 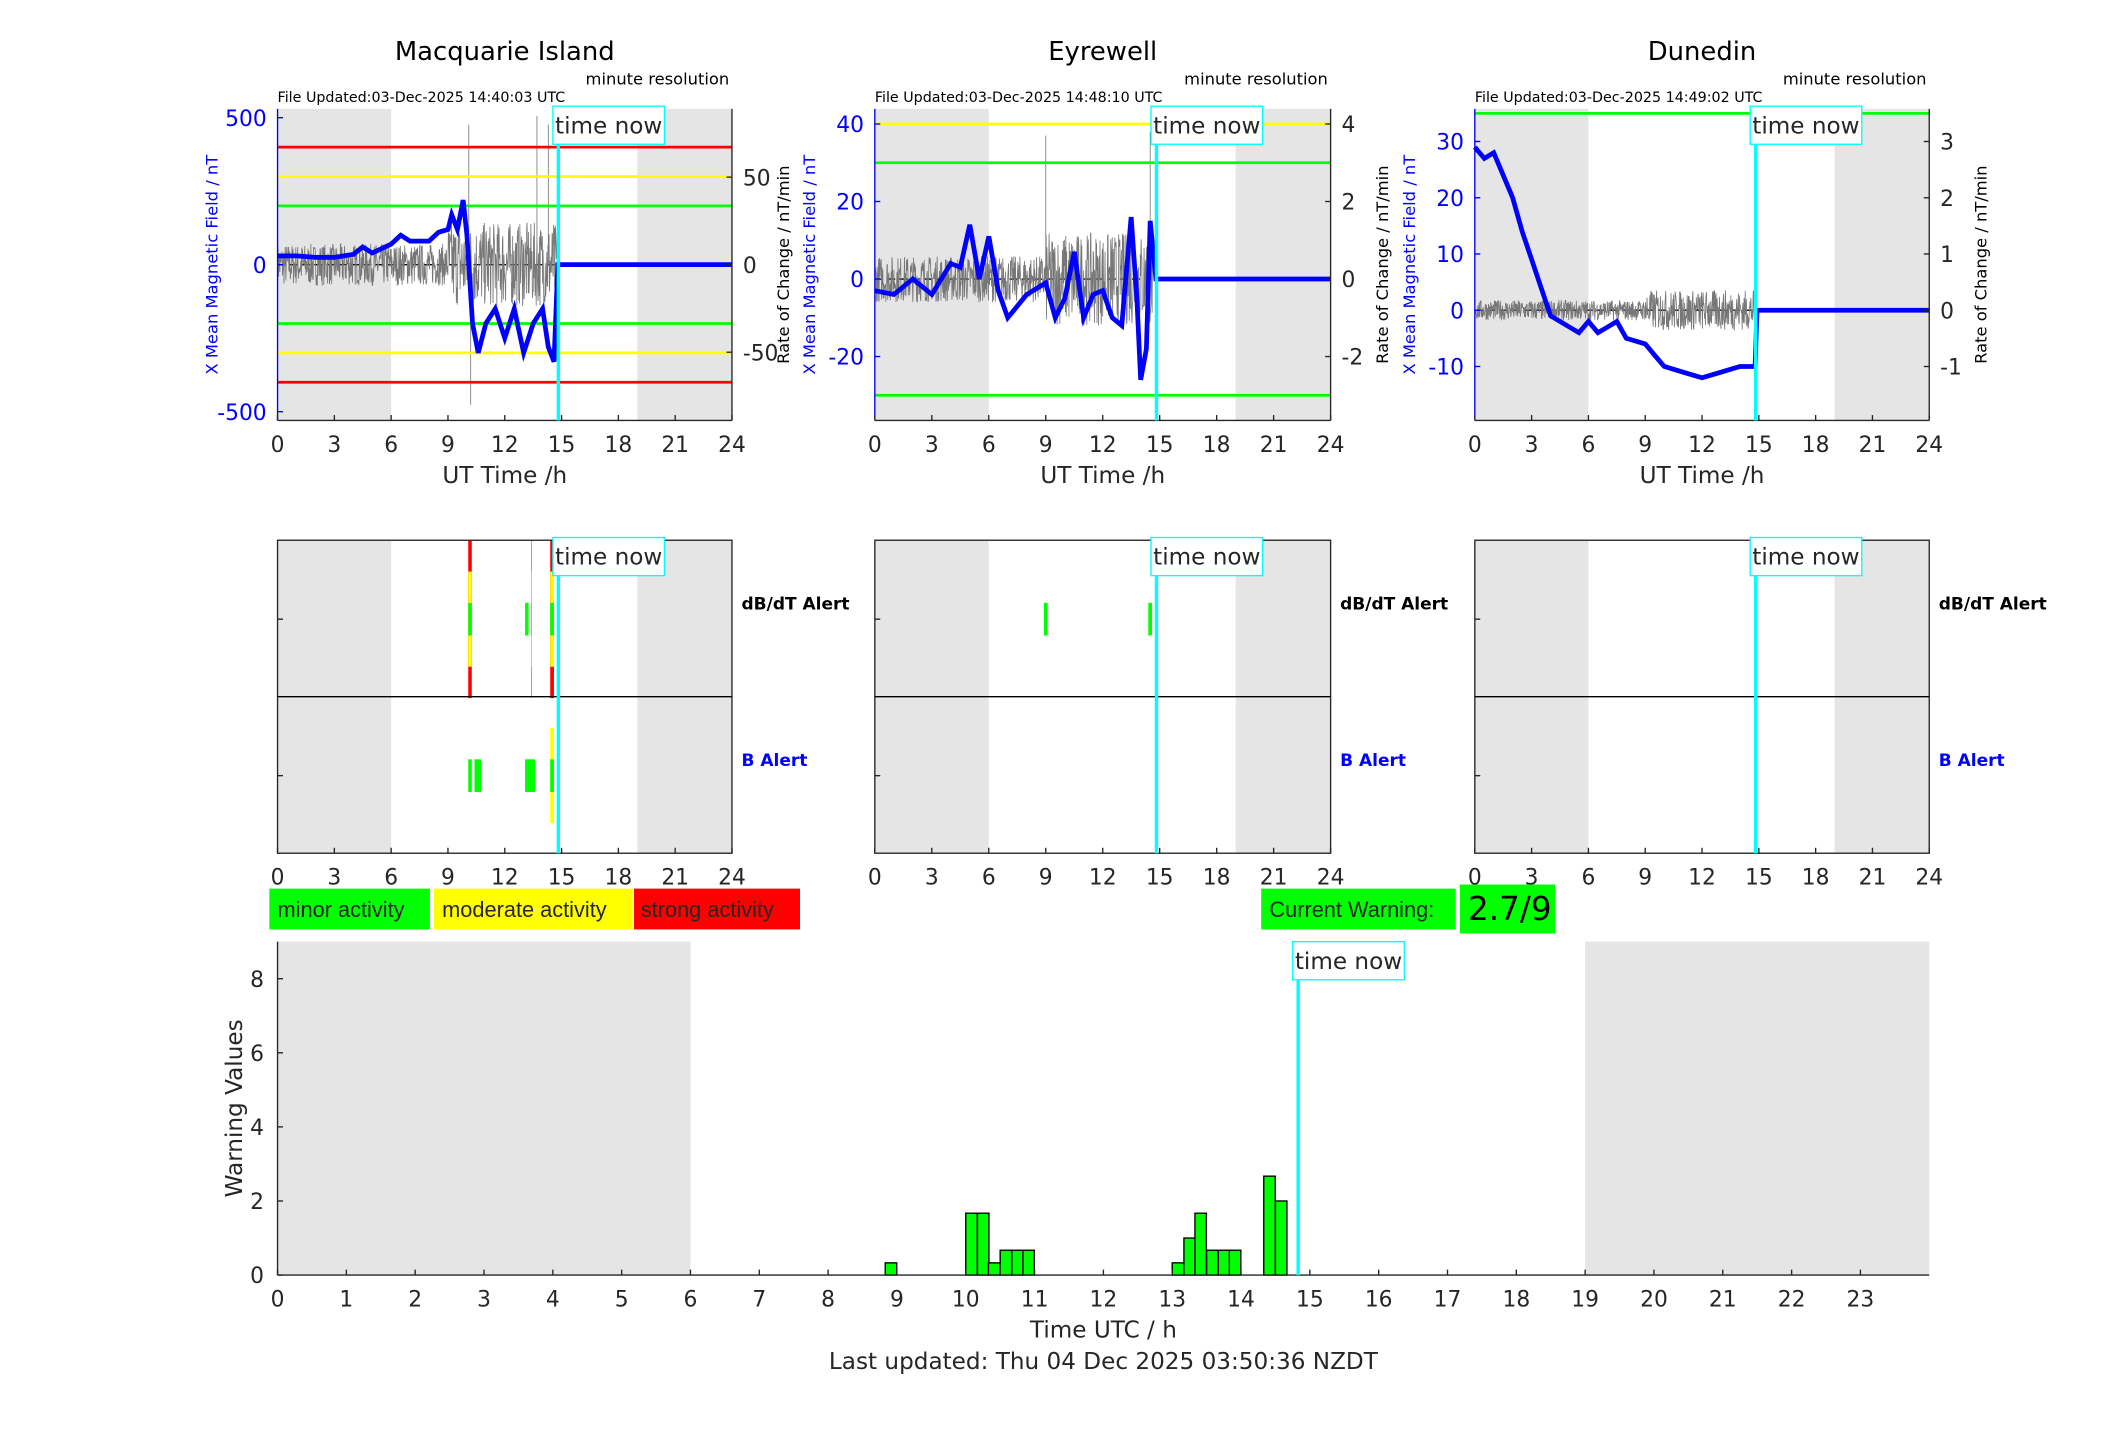 I want to click on b-alert-block, so click(x=552, y=775).